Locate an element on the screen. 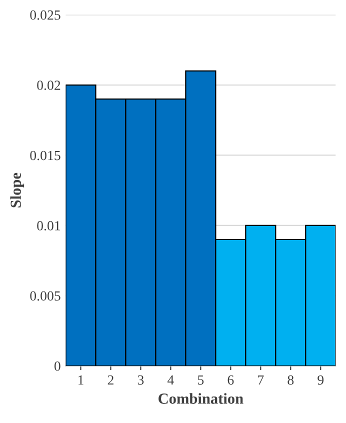  y-axis-title: Slope is located at coordinates (17, 190).